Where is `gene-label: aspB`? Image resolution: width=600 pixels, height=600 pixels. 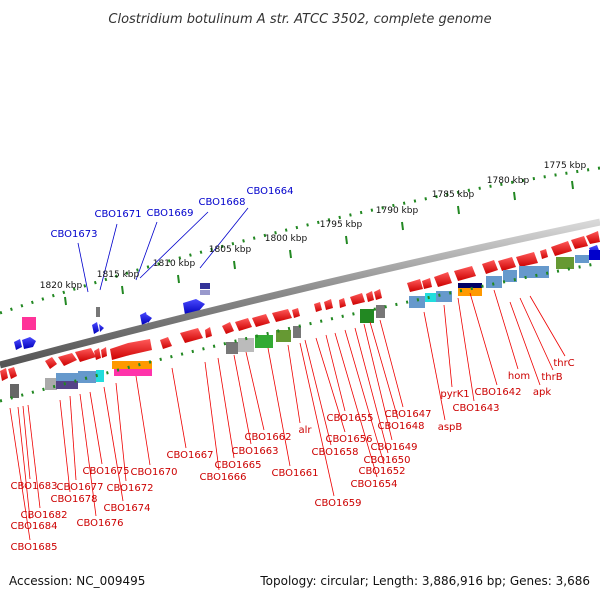
gene-label: aspB is located at coordinates (450, 427).